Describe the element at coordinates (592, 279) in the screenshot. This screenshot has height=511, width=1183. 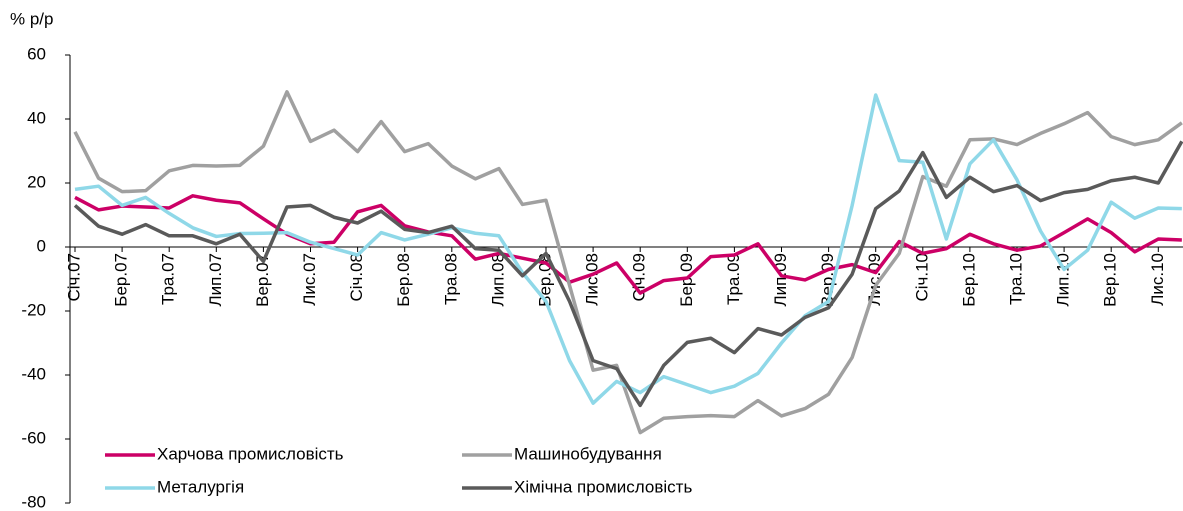
I see `x-tick-label: Лис.08` at that location.